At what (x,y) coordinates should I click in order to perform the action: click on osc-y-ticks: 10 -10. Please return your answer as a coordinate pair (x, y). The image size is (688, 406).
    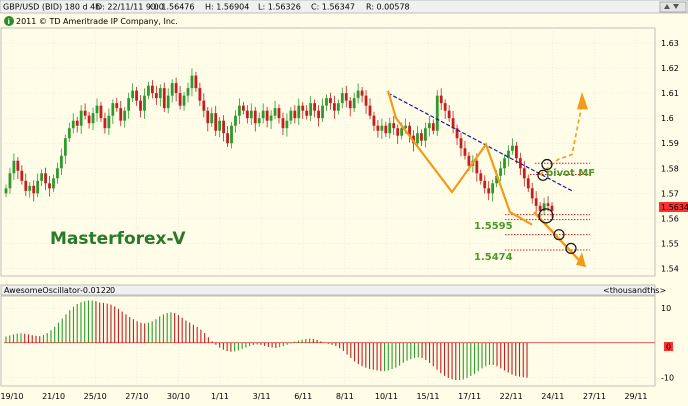
    Looking at the image, I should click on (667, 343).